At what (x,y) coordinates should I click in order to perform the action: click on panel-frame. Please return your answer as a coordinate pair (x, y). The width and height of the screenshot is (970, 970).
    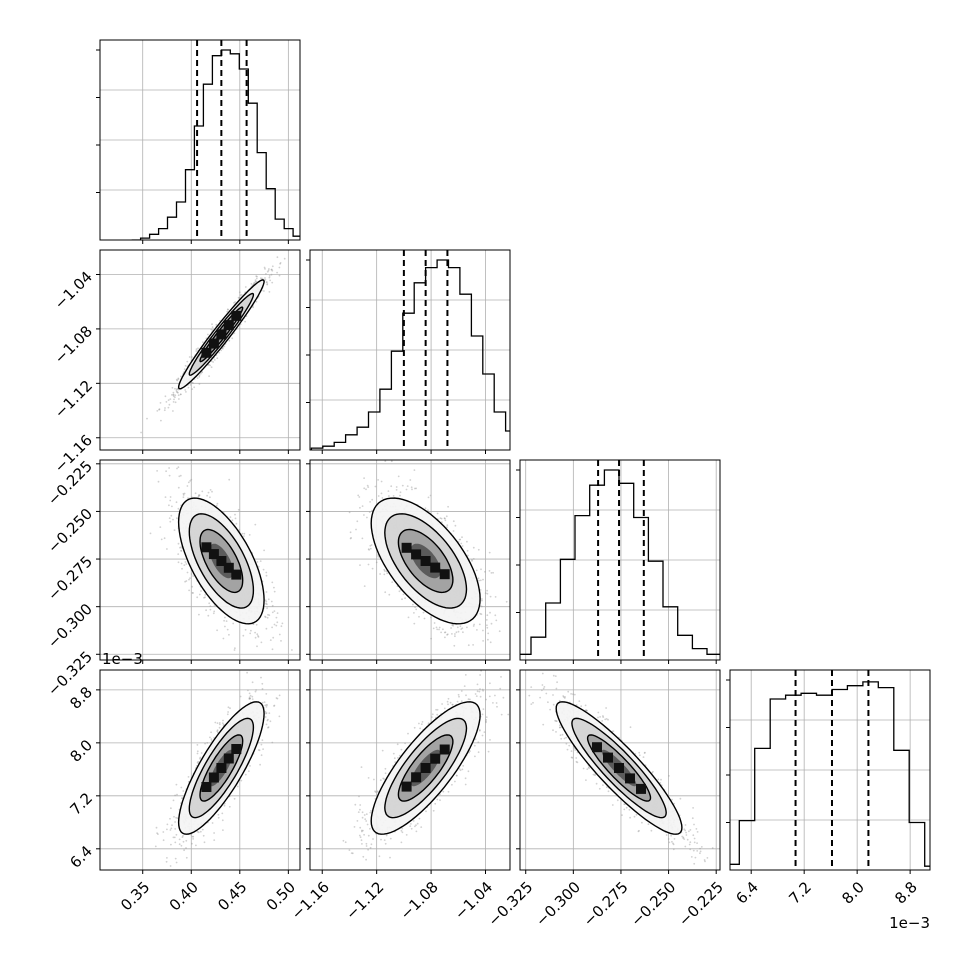
    Looking at the image, I should click on (200, 140).